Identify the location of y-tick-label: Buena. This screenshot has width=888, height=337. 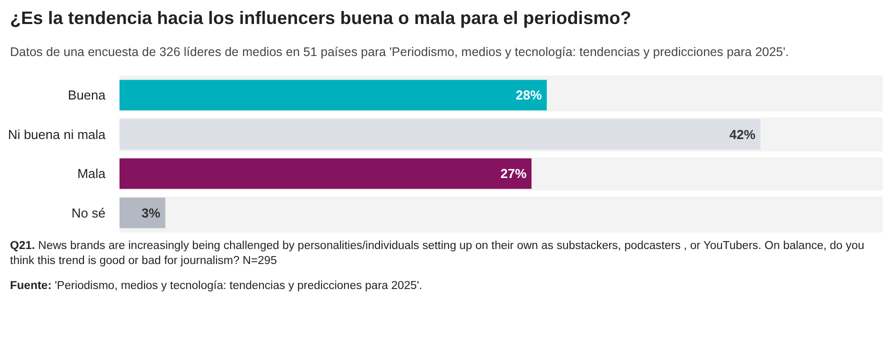
(87, 95).